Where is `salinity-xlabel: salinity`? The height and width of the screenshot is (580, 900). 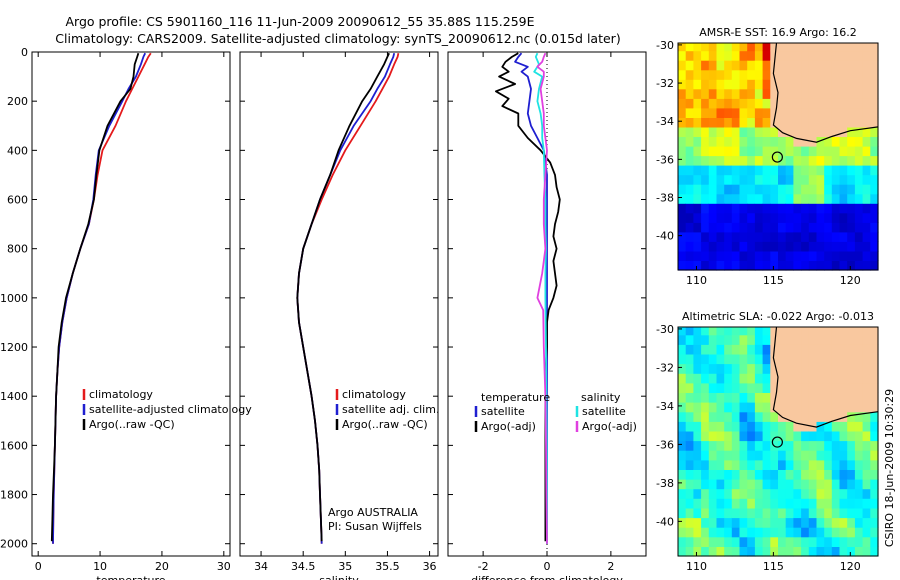 salinity-xlabel: salinity is located at coordinates (339, 577).